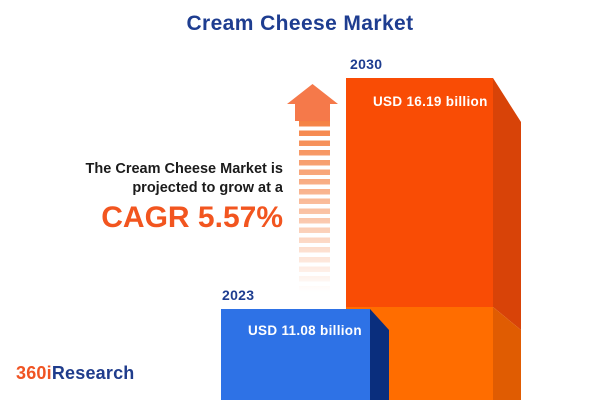  I want to click on annotation-line-2: projected to grow at a, so click(207, 188).